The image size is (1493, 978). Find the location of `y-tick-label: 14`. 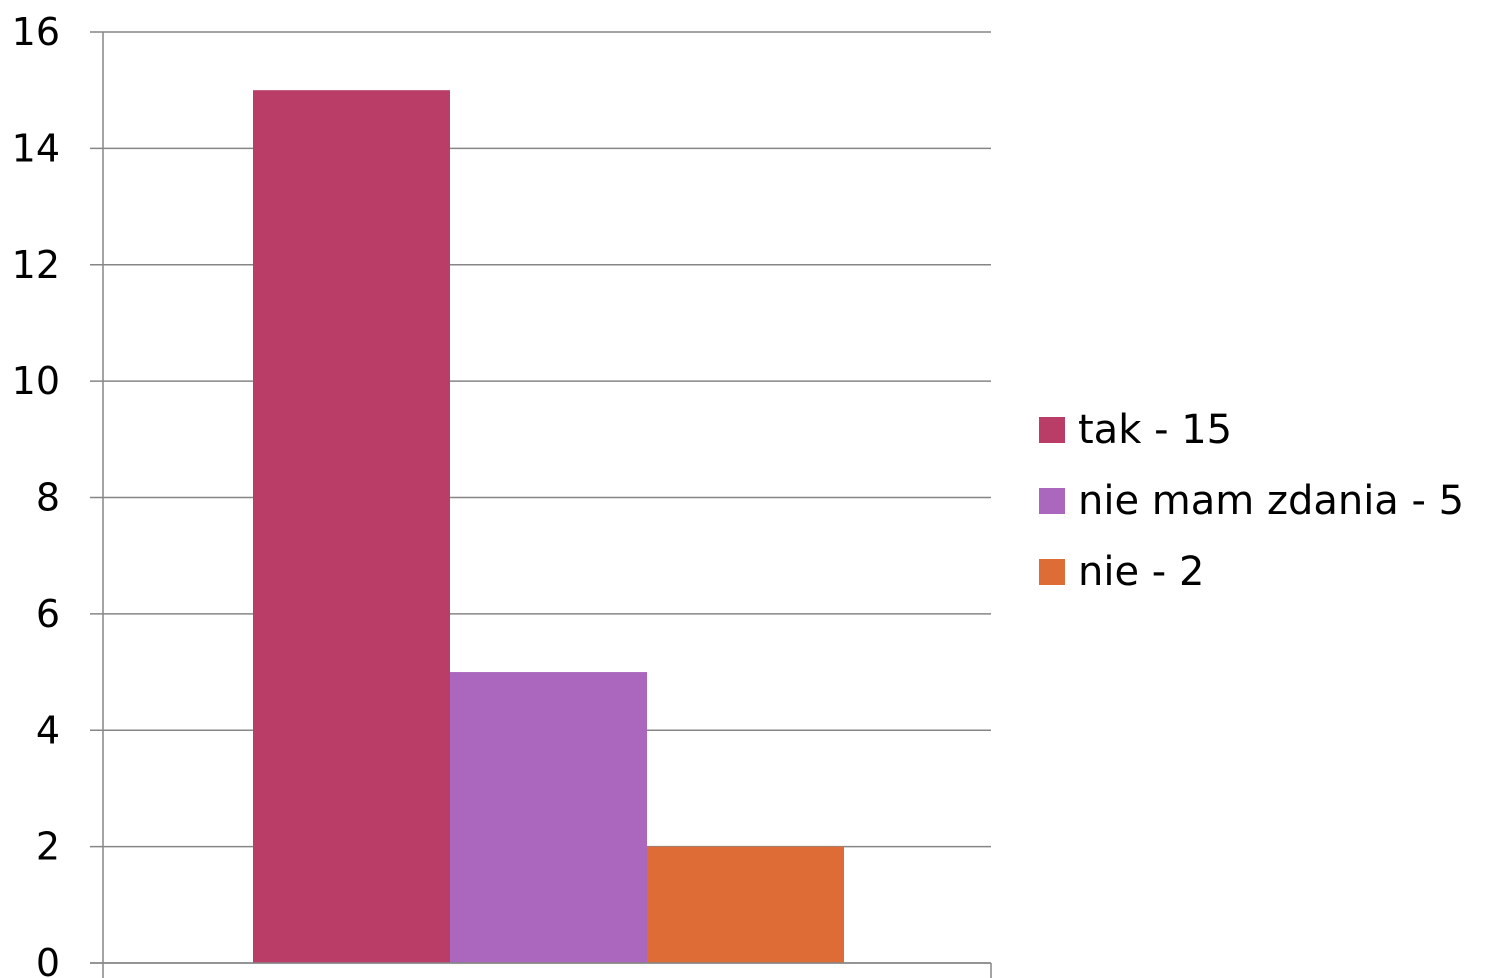

y-tick-label: 14 is located at coordinates (36, 148).